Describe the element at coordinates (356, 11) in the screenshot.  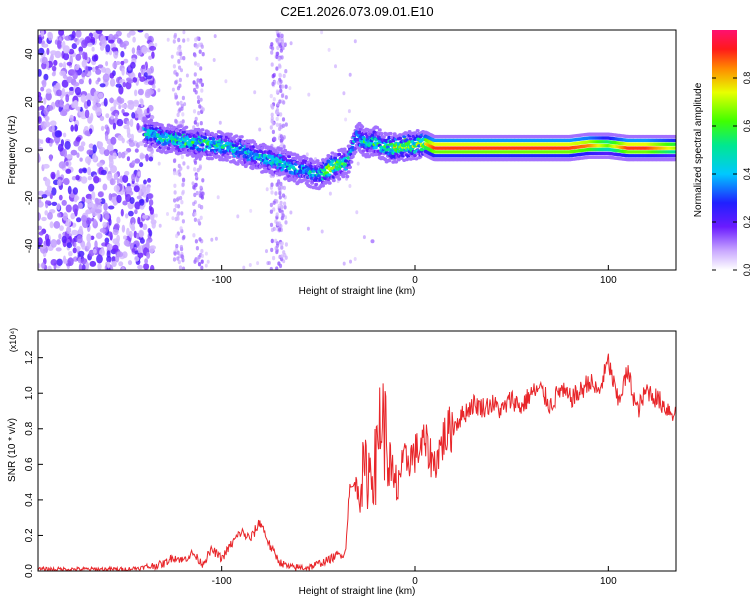
I see `figure-title: C2E1.2026.073.09.01.E10` at that location.